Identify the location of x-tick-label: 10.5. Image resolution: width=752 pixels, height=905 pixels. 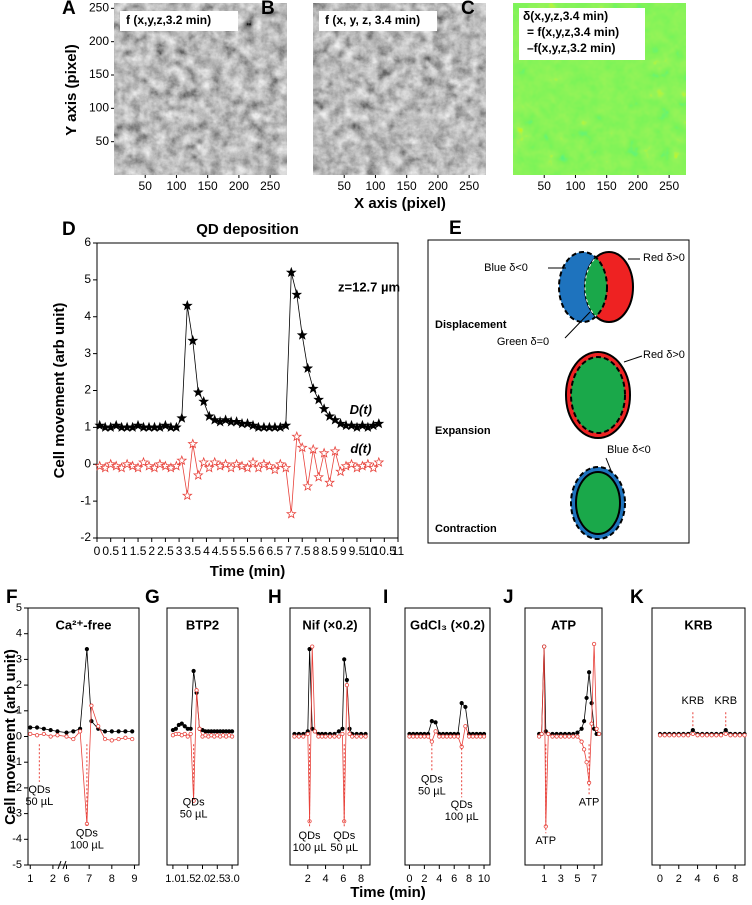
(385, 551).